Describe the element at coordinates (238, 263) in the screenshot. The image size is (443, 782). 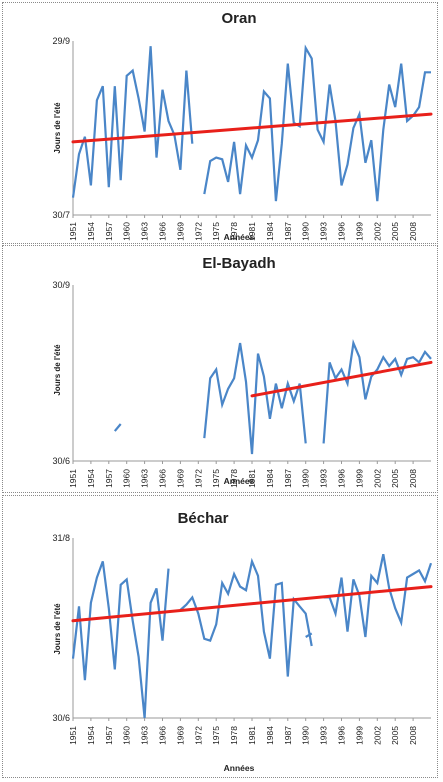
I see `chart-title: El-Bayadh` at that location.